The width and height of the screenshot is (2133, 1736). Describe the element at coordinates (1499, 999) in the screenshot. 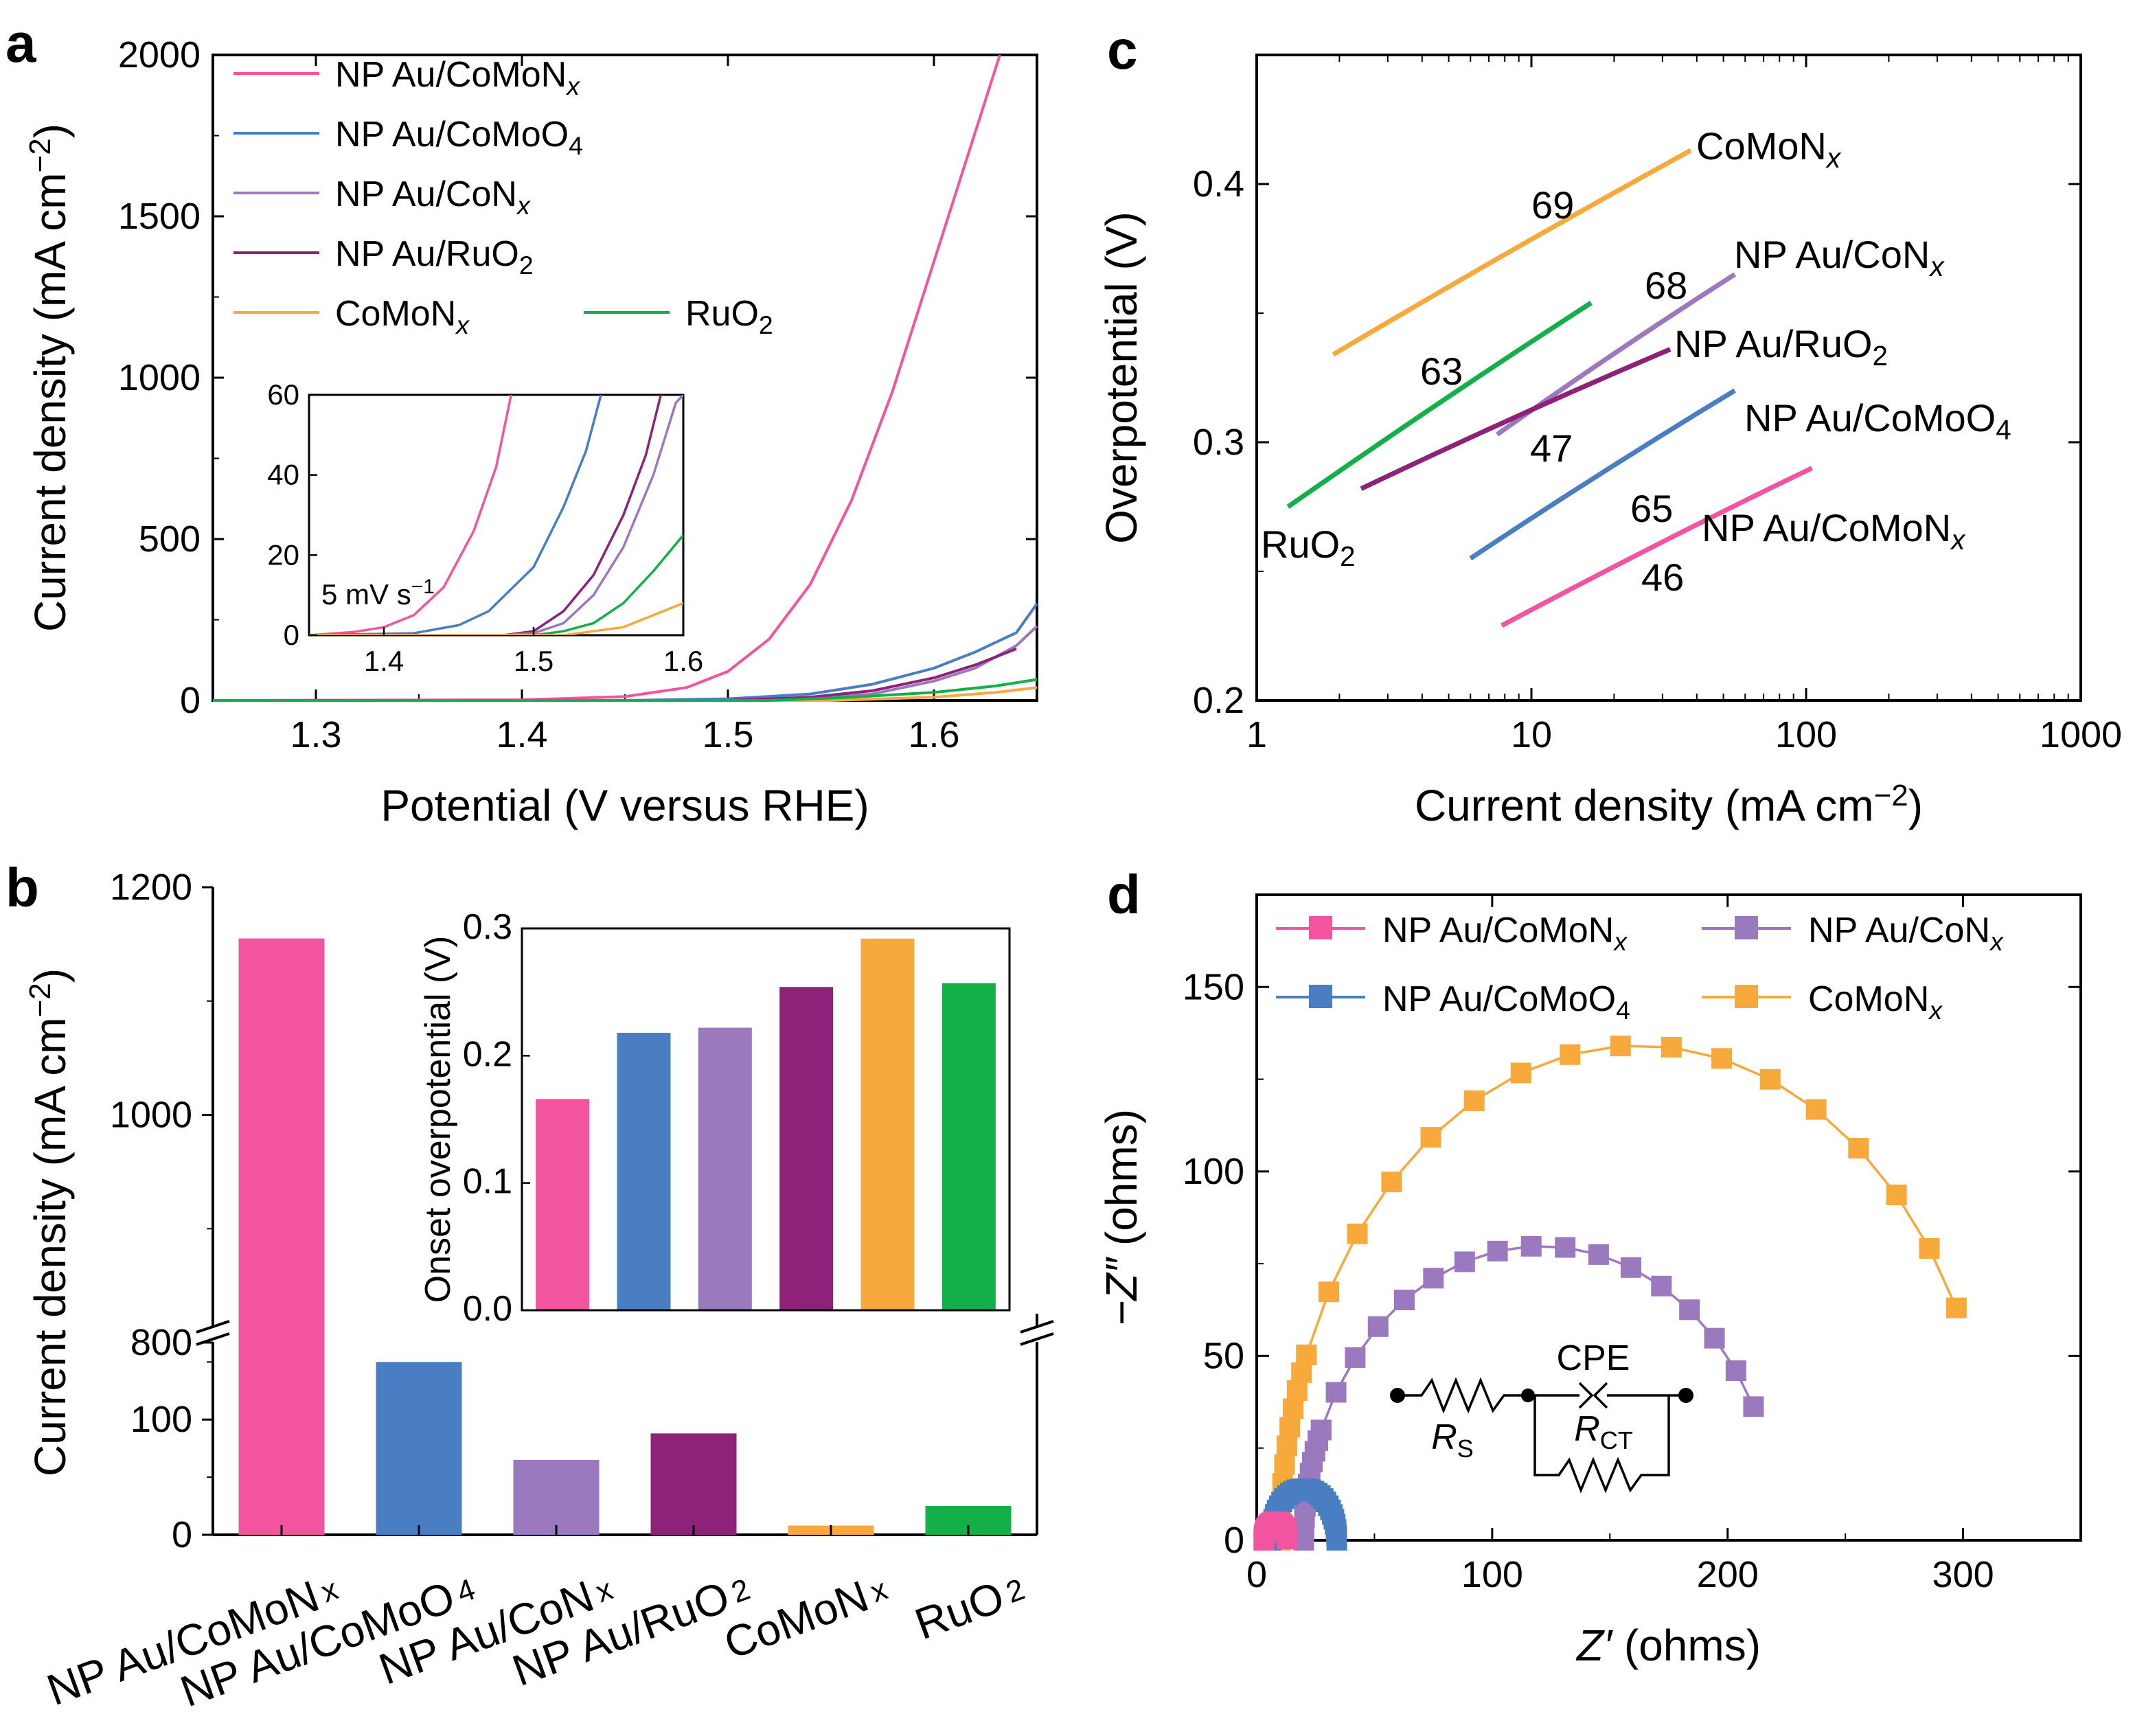

I see `panel-d-legend-label-main: NP Au/CoMoO` at that location.